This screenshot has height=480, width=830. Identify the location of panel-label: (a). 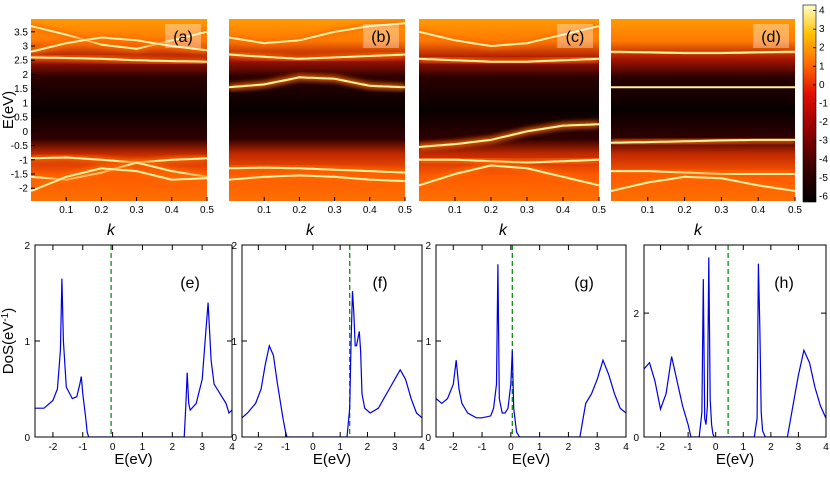
(183, 37).